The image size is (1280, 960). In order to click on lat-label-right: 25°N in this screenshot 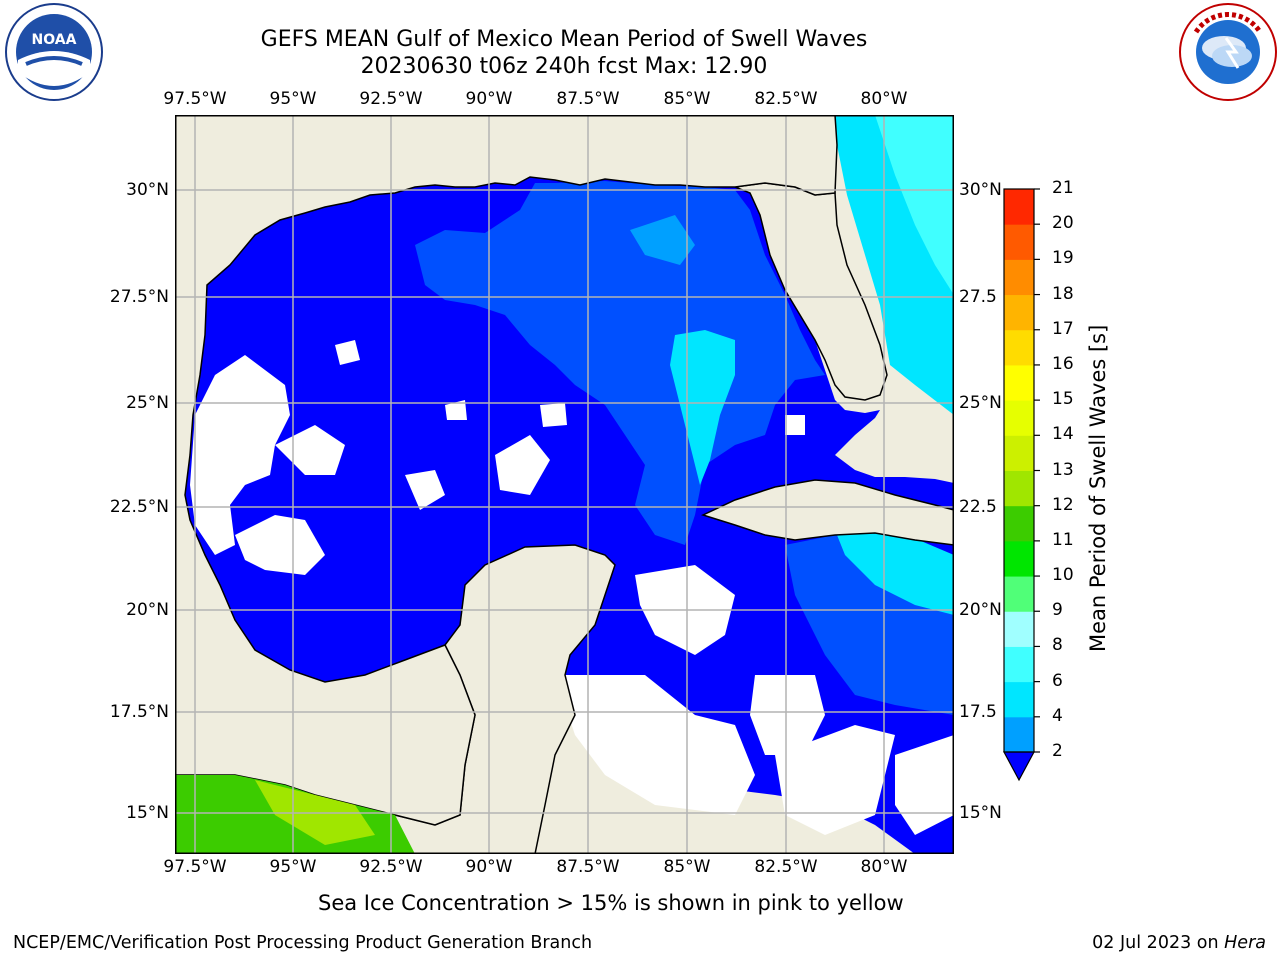, I will do `click(980, 403)`.